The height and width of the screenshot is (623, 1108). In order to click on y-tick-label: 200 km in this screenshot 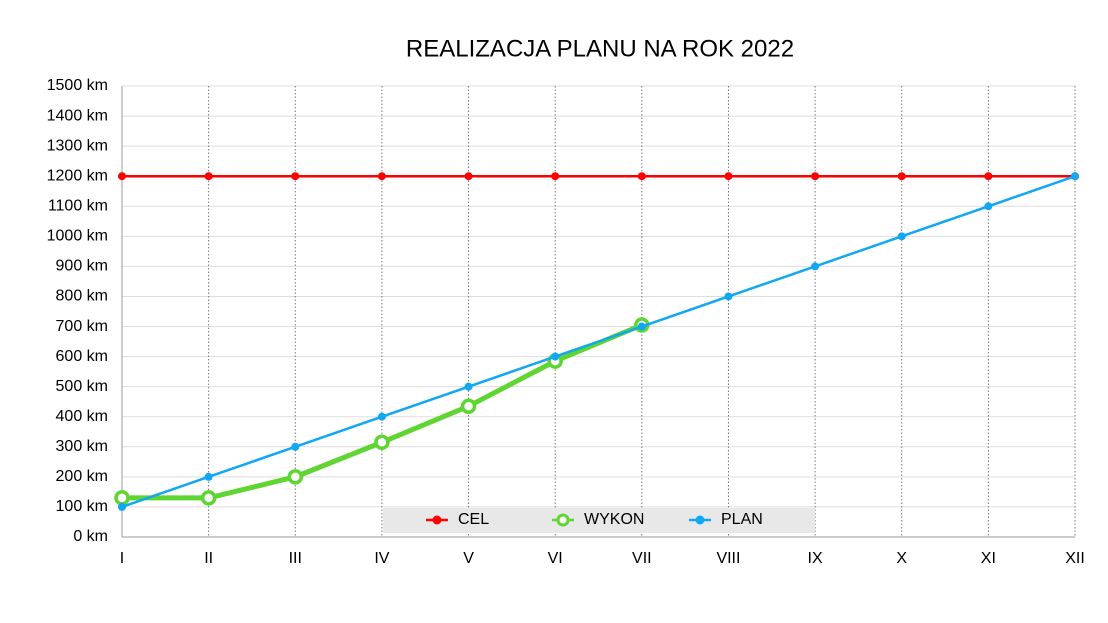, I will do `click(82, 476)`.